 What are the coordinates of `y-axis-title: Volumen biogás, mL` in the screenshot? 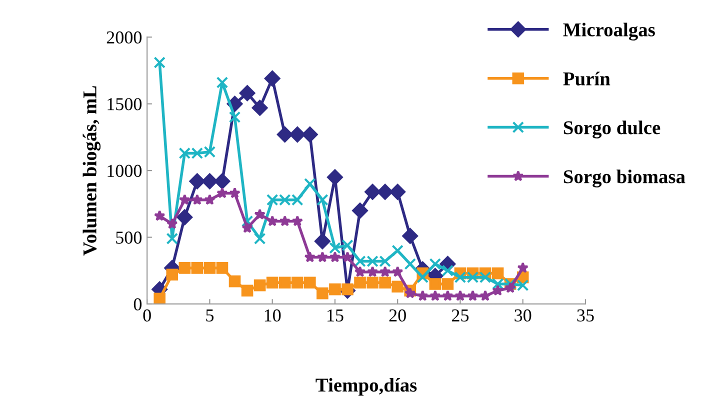 It's located at (91, 171).